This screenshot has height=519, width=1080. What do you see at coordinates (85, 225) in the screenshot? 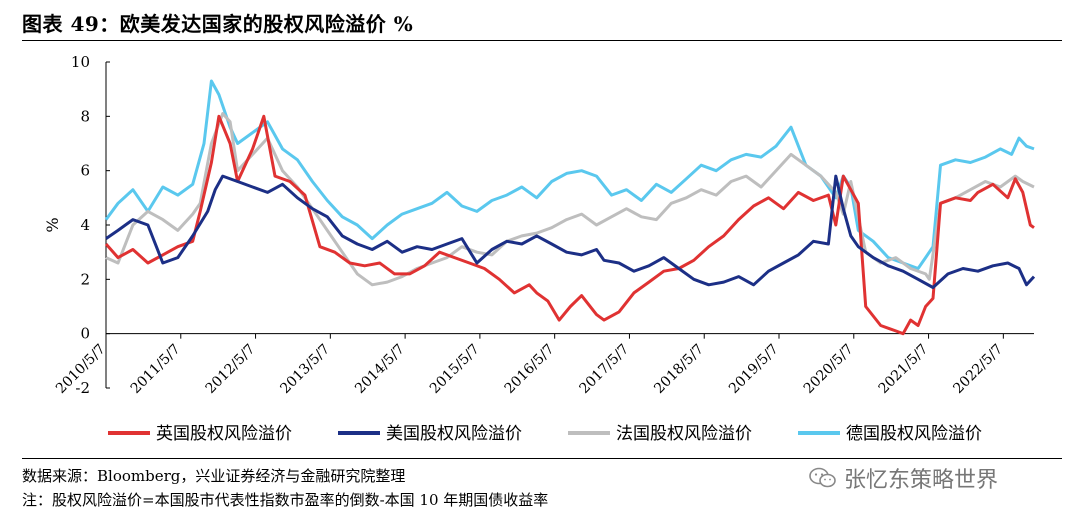
I see `y-tick-label: 4` at bounding box center [85, 225].